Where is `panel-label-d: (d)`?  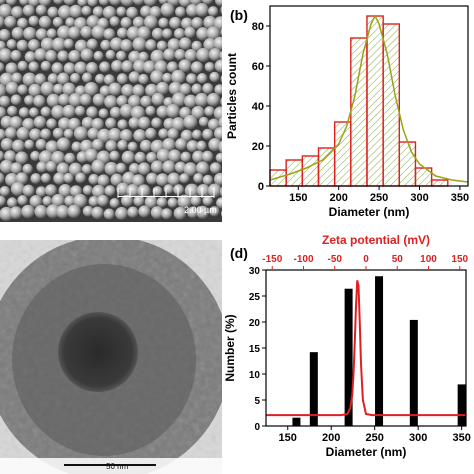 panel-label-d: (d) is located at coordinates (239, 253).